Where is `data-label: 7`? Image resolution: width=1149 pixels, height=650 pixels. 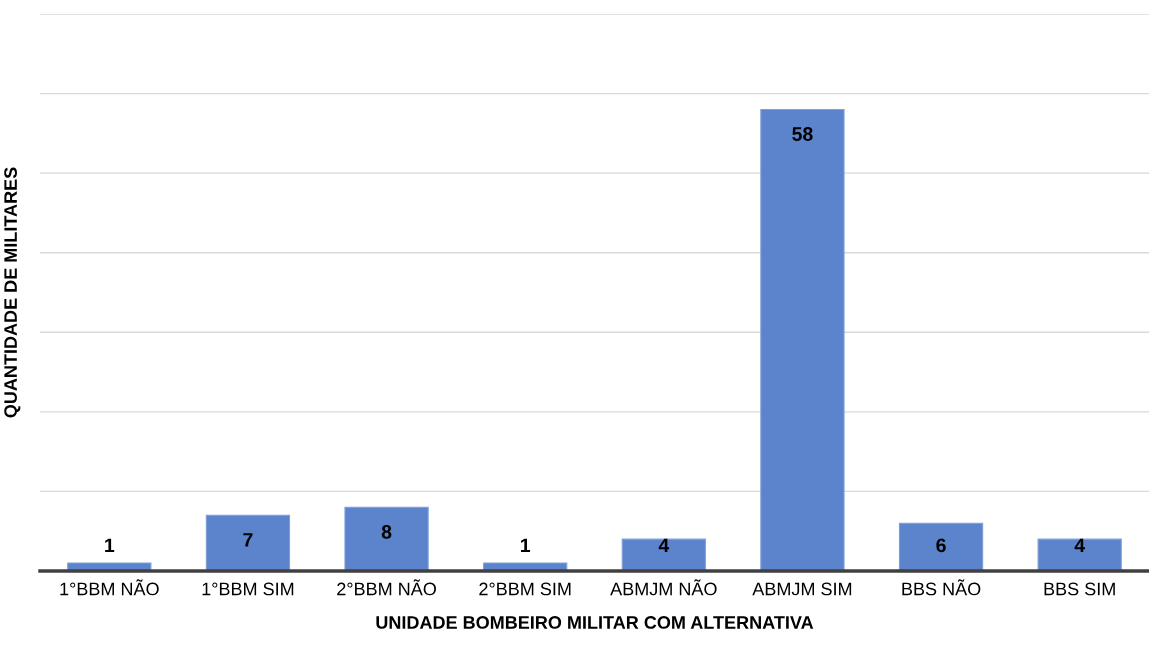
data-label: 7 is located at coordinates (248, 540).